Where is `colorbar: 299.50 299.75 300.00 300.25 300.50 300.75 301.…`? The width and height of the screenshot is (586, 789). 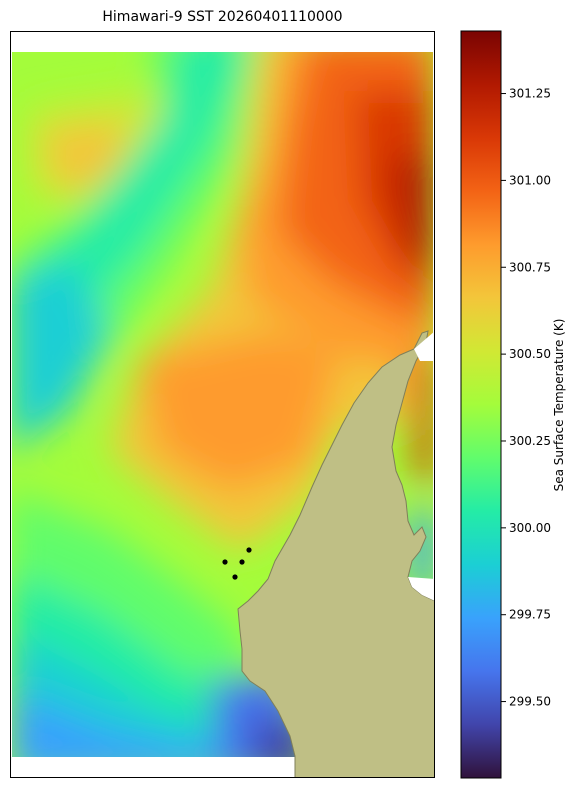 colorbar: 299.50 299.75 300.00 300.25 300.50 300.75 301.… is located at coordinates (505, 404).